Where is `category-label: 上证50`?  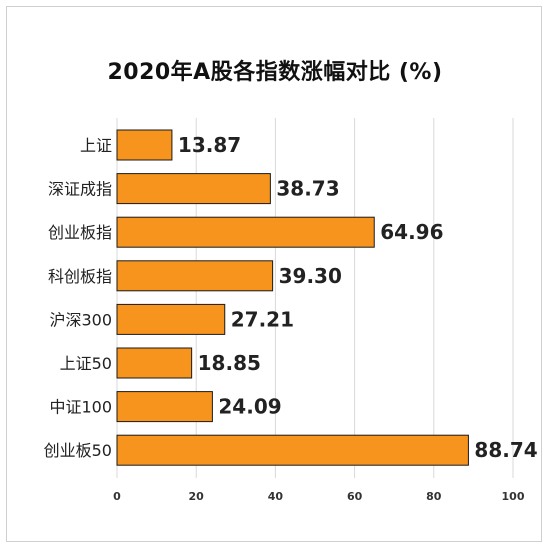 category-label: 上证50 is located at coordinates (86, 363).